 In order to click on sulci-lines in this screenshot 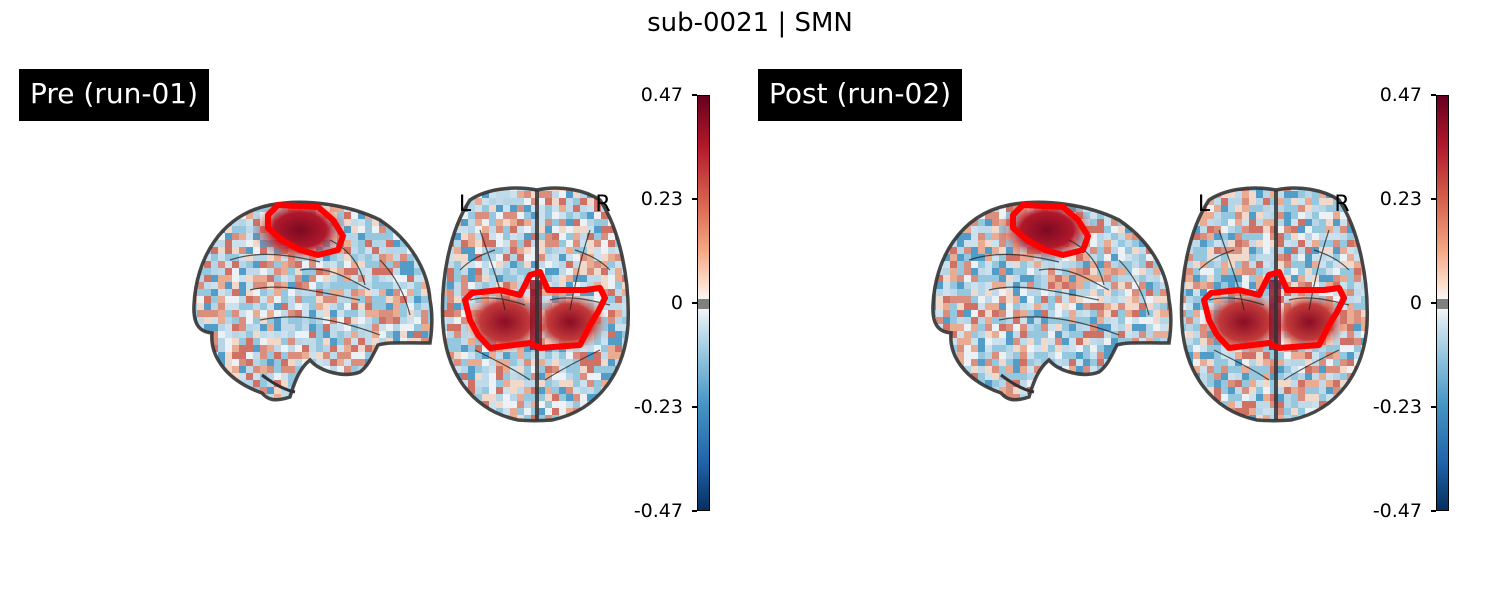, I will do `click(420, 305)`.